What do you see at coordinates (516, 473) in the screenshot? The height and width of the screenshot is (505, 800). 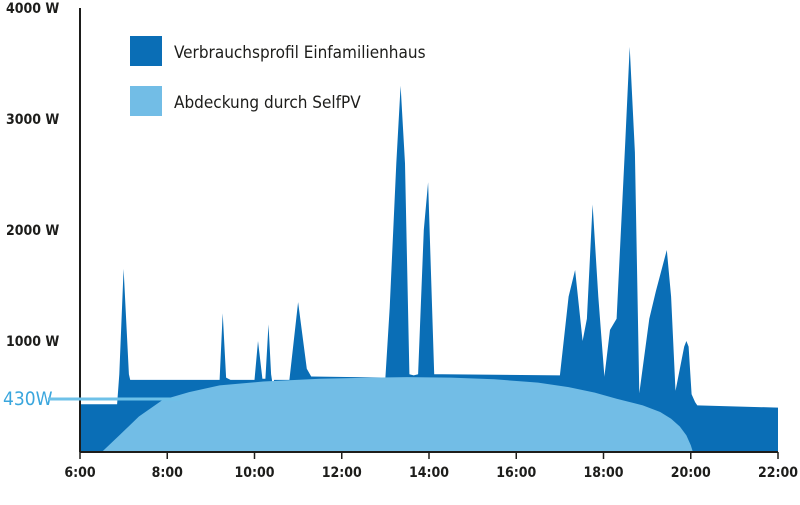 I see `x-tick-label: 16:00` at bounding box center [516, 473].